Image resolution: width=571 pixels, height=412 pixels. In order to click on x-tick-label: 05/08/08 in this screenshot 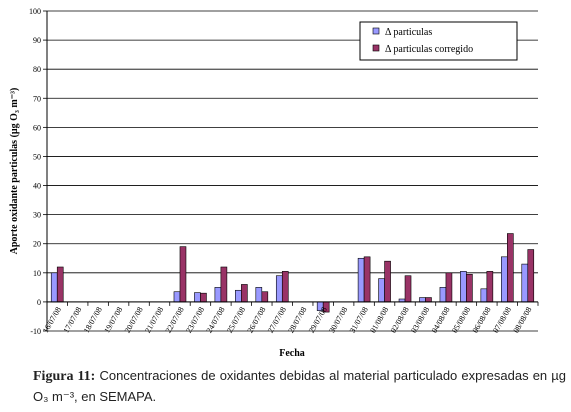, I will do `click(461, 319)`.